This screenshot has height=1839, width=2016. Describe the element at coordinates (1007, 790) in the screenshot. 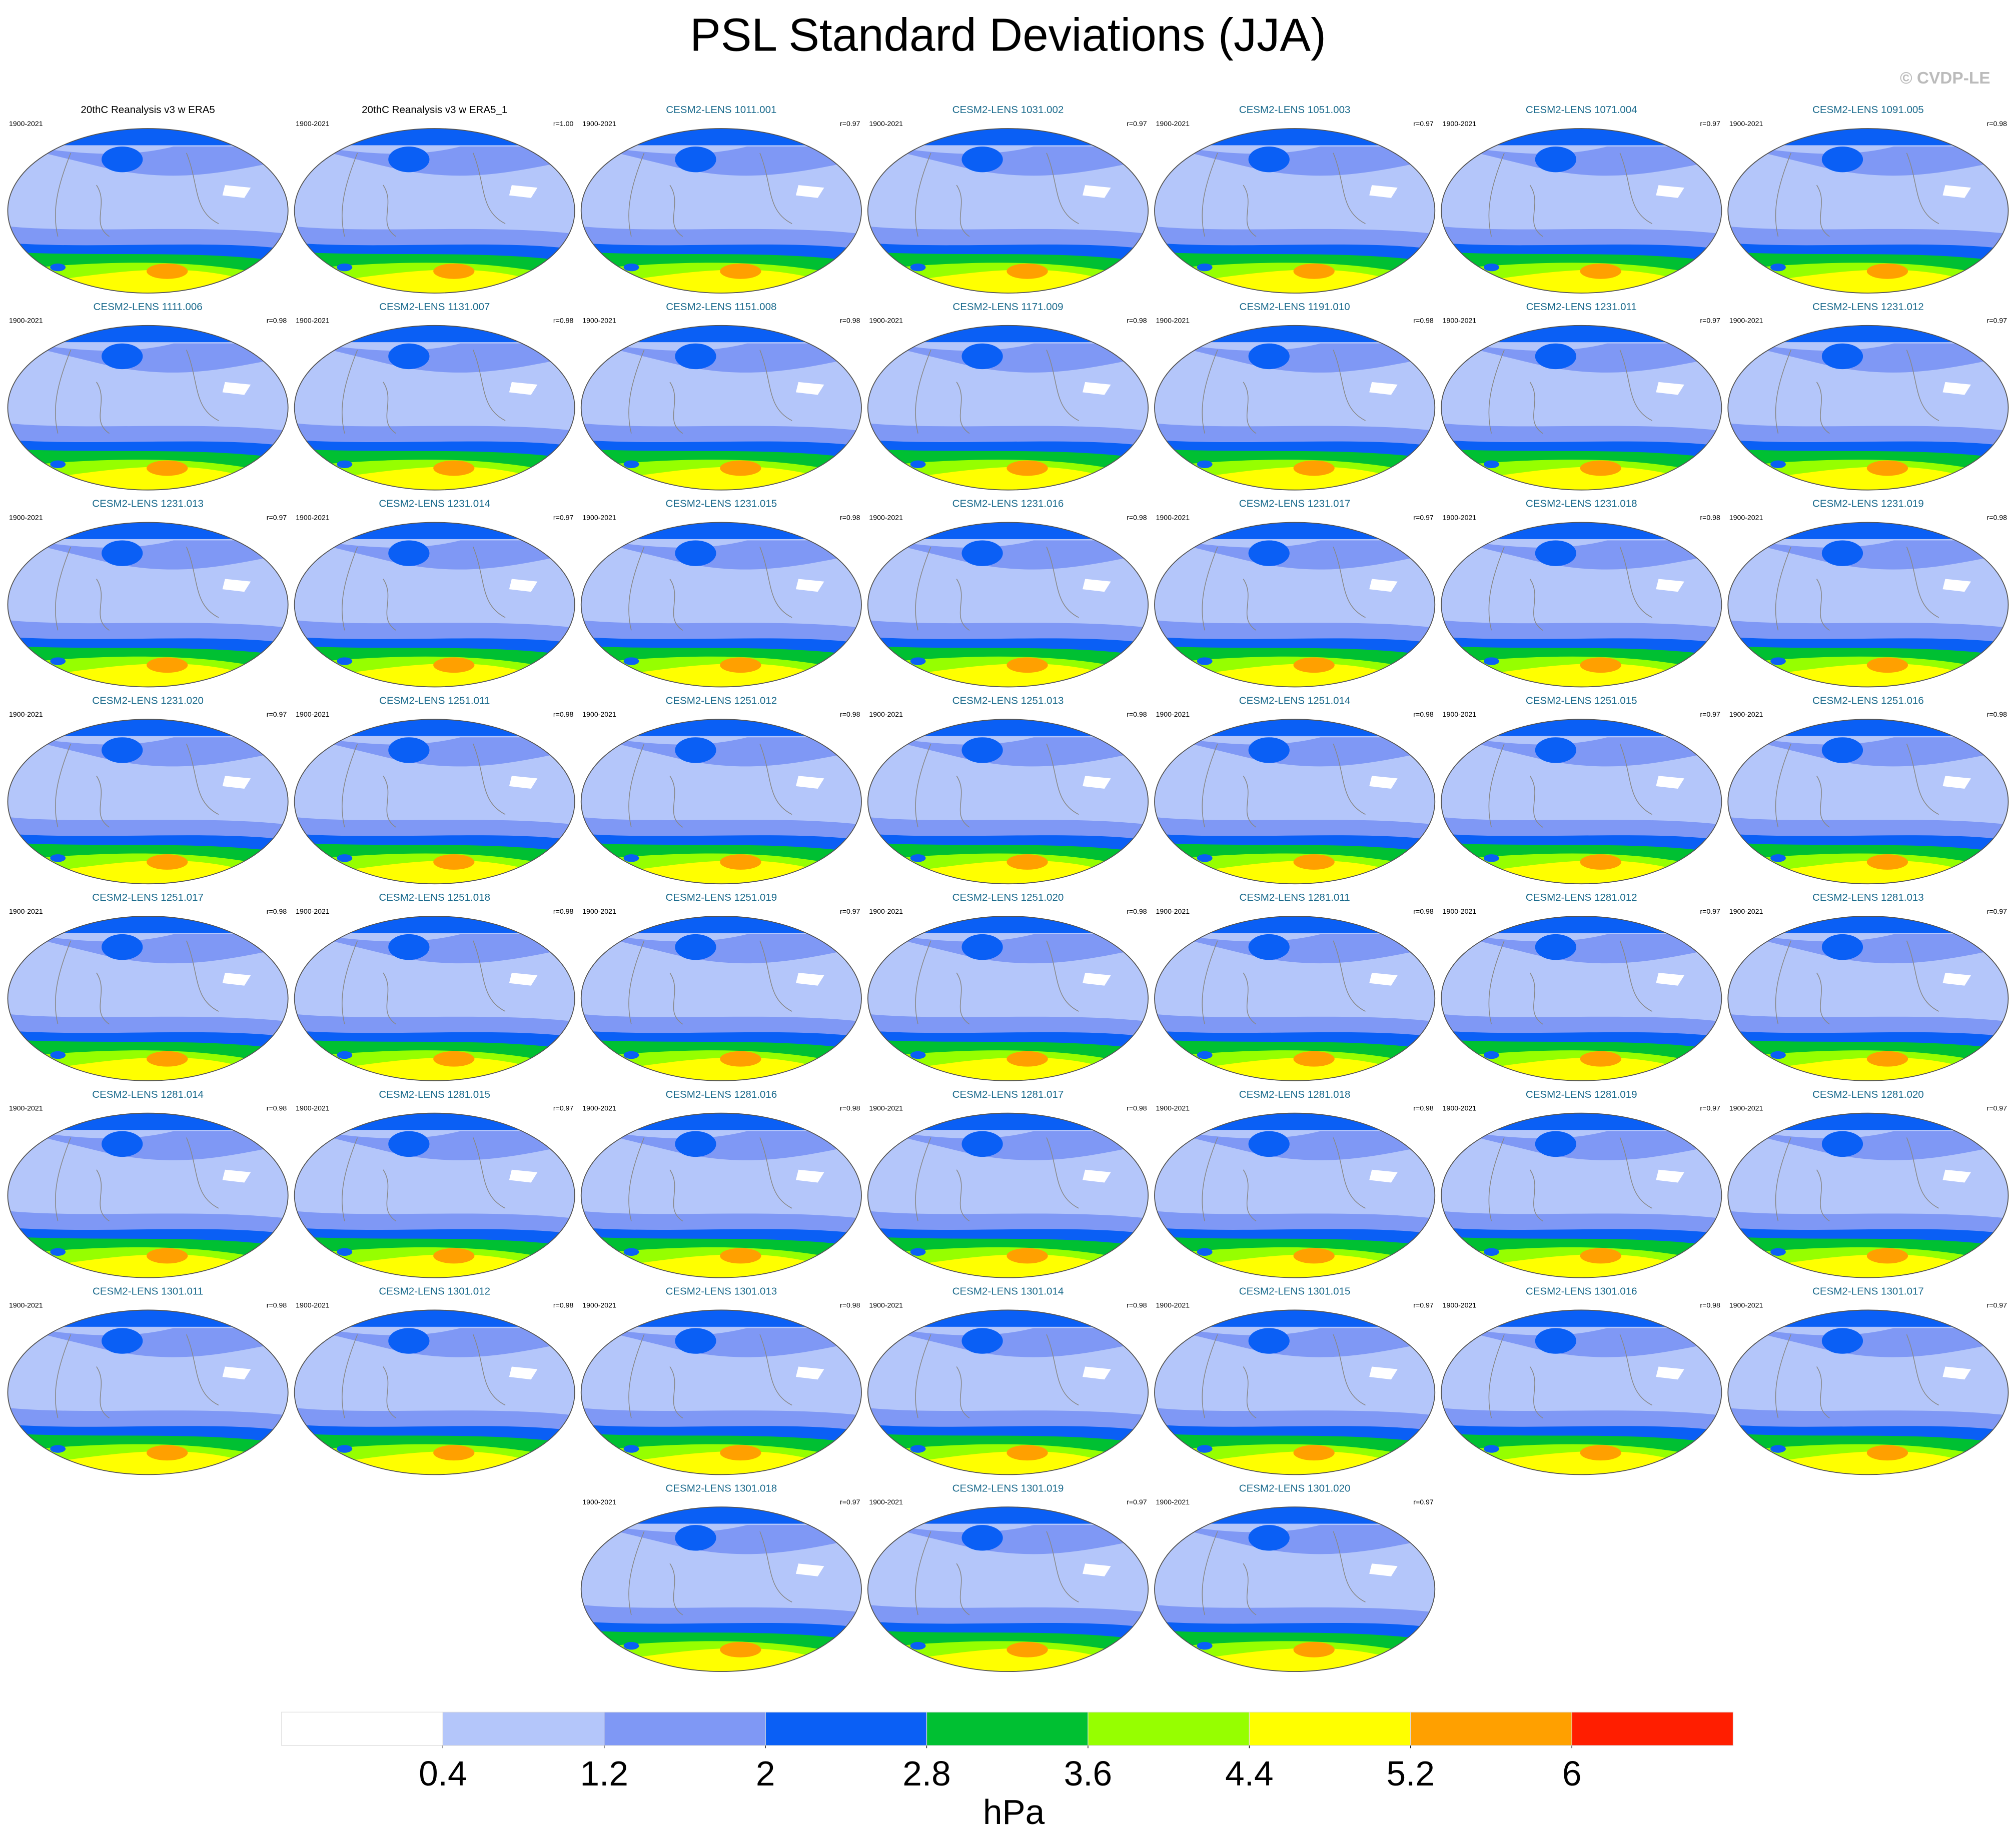

I see `panel: CESM2-LENS 1251.013 1900-2021 r=0.98` at that location.